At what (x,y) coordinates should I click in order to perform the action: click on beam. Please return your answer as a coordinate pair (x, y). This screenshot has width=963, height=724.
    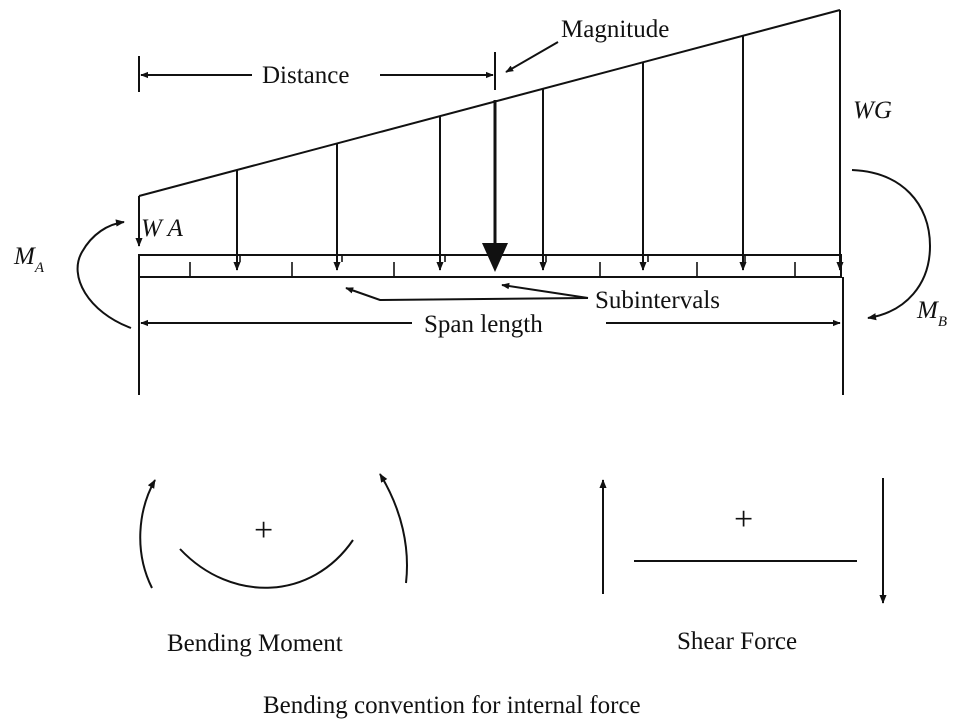
    Looking at the image, I should click on (490, 266).